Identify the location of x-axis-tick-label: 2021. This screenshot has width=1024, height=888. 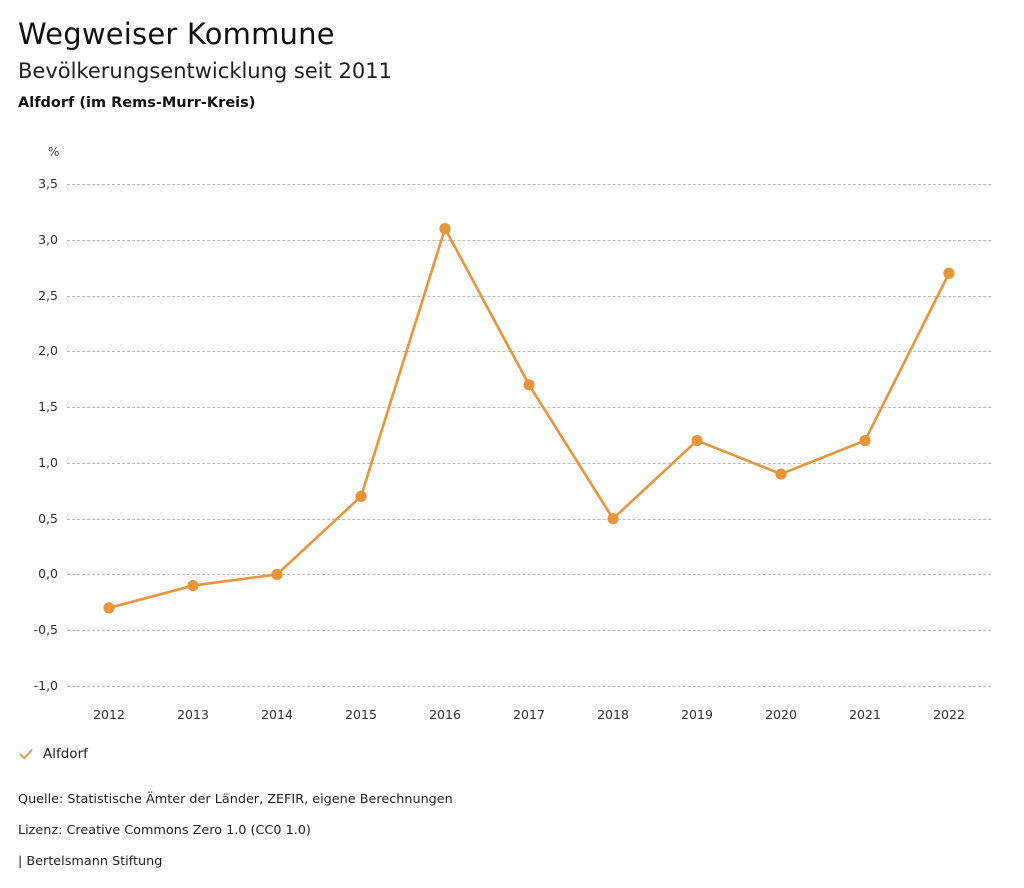
(865, 714).